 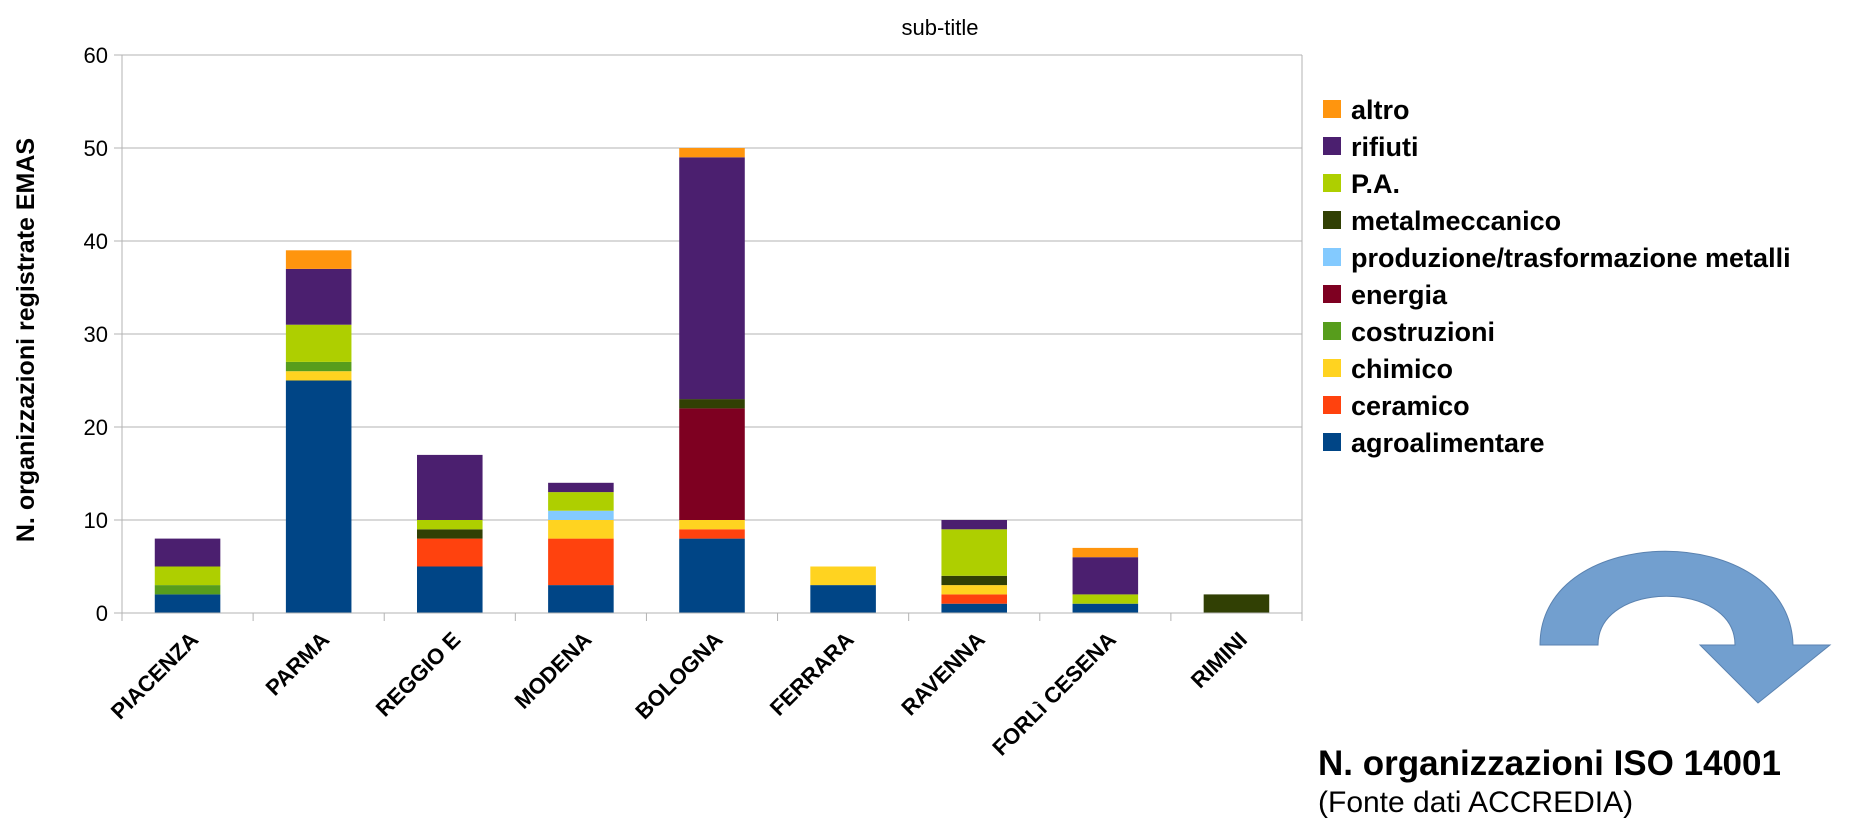 What do you see at coordinates (102, 613) in the screenshot?
I see `y-tick-label: 0` at bounding box center [102, 613].